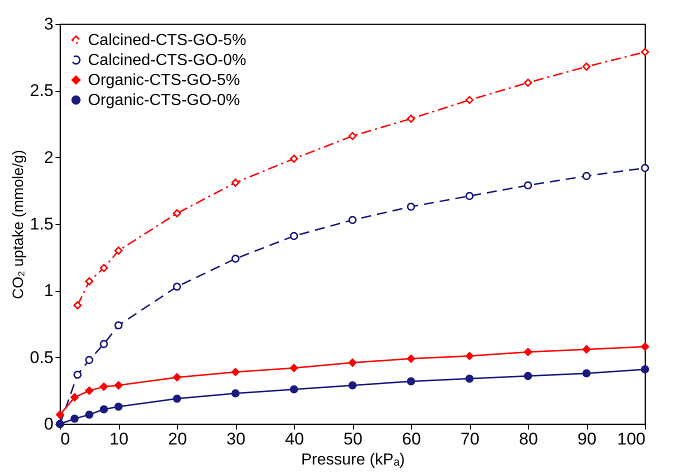  I want to click on x-axis-title: Pressure (kPₐ), so click(353, 460).